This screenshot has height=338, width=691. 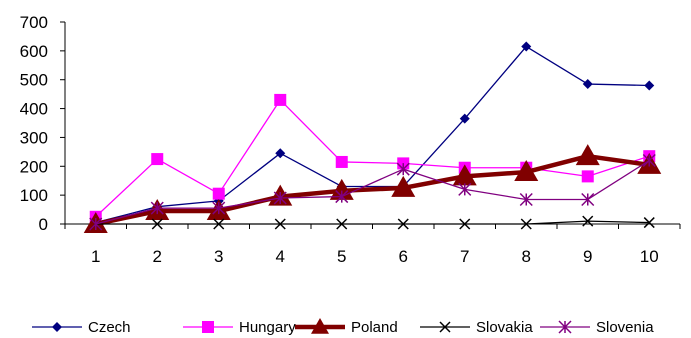 What do you see at coordinates (218, 256) in the screenshot?
I see `x-tick-label: 3` at bounding box center [218, 256].